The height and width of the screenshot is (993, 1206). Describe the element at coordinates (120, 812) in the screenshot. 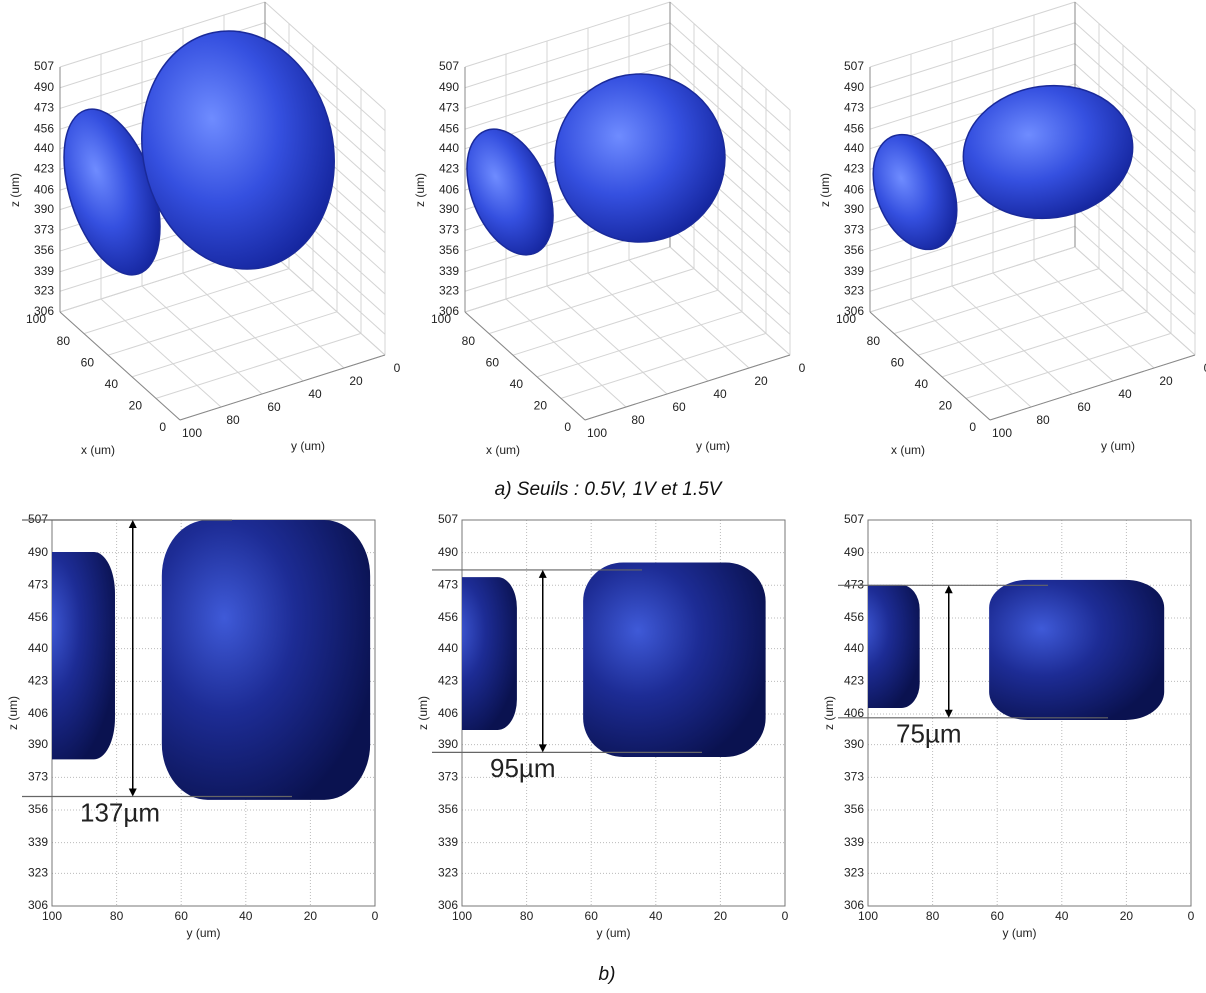

I see `measure-label: 137µm` at that location.